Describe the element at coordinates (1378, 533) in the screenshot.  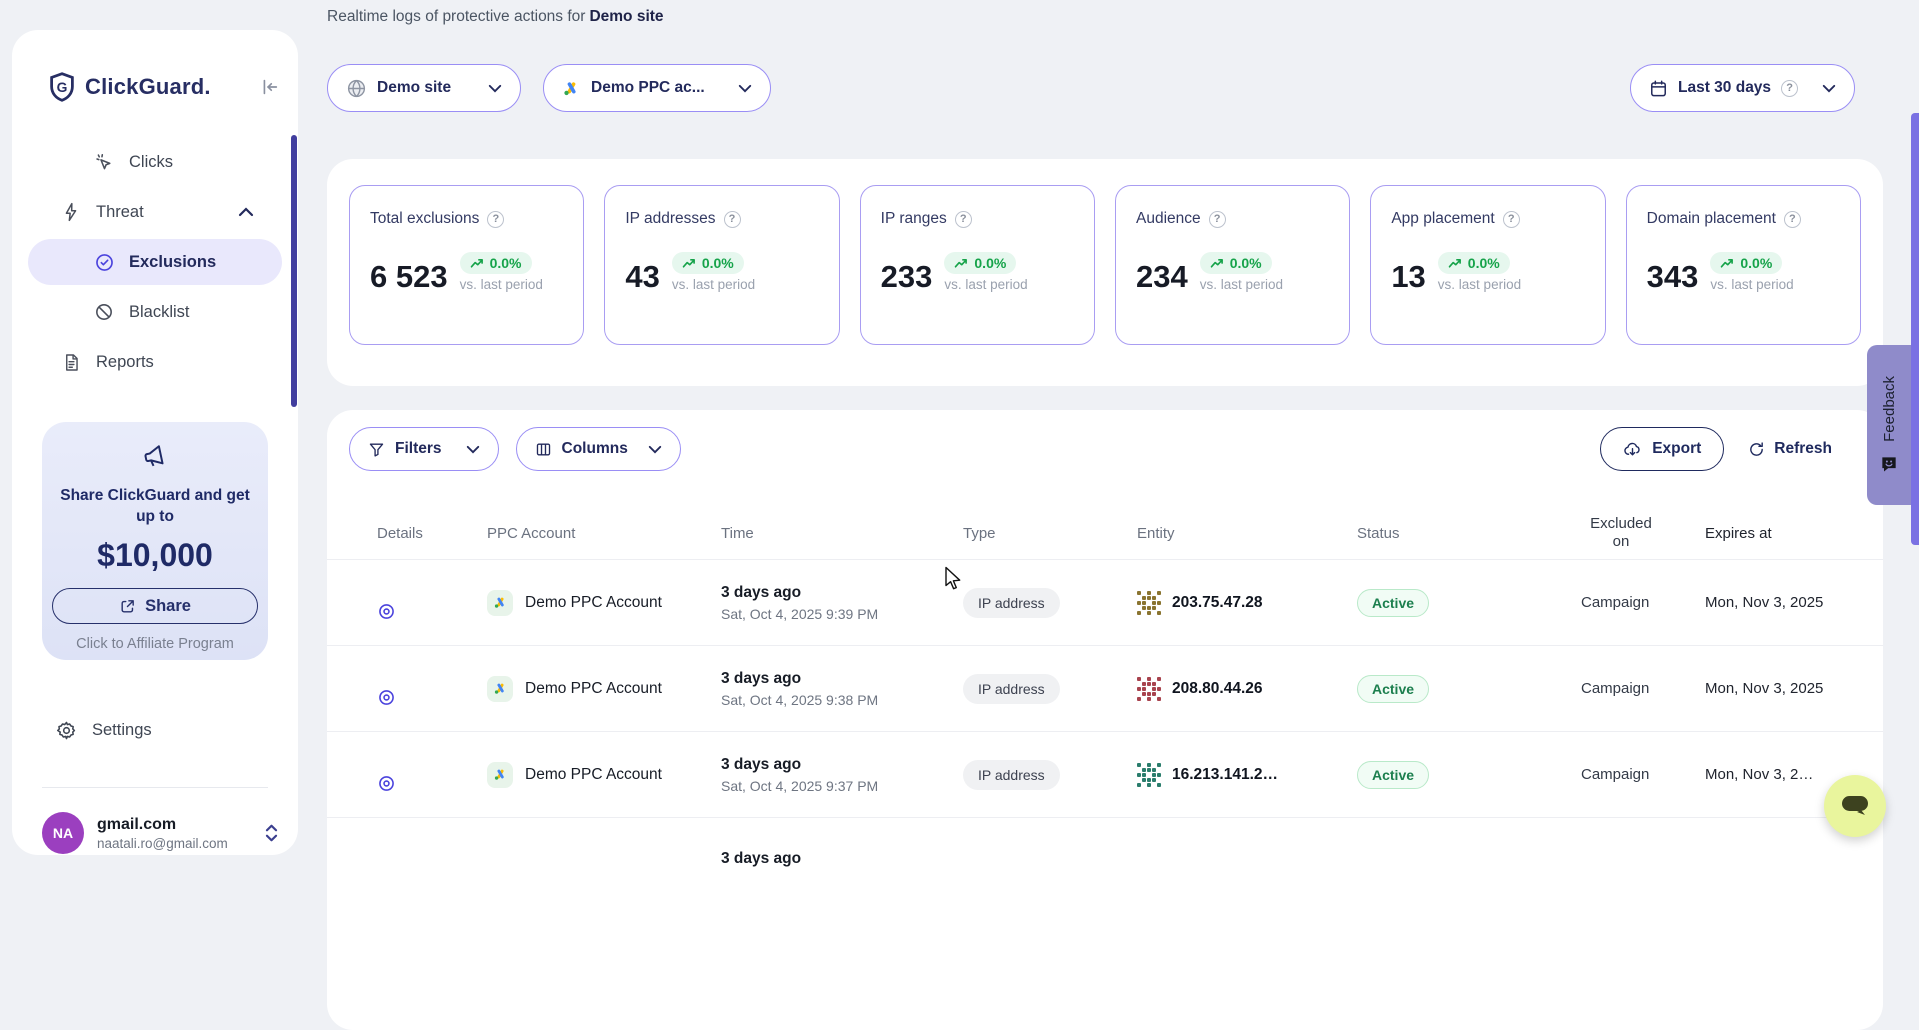
I see `column-header: Status` at that location.